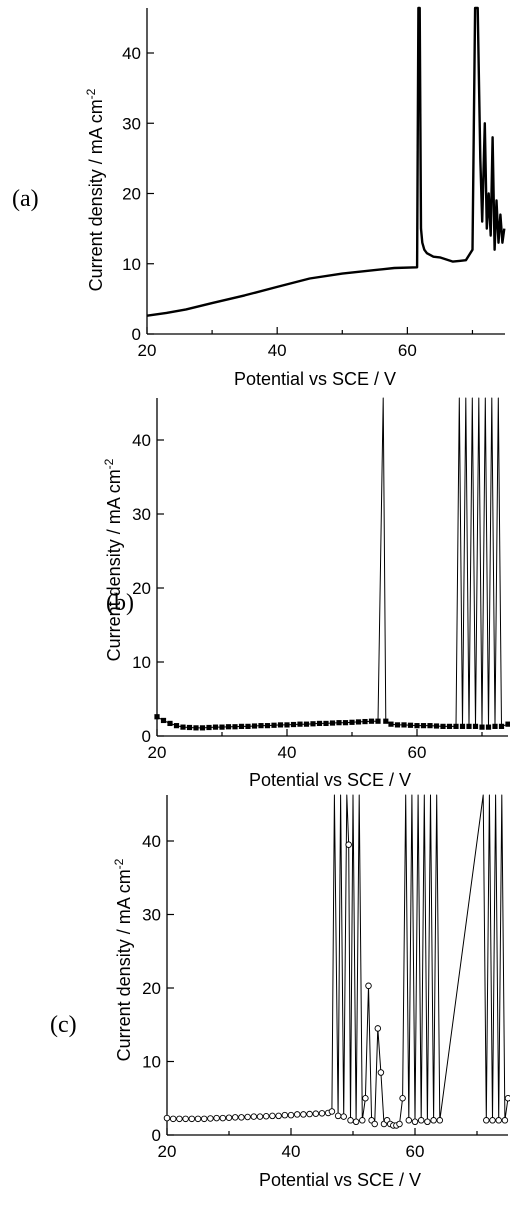  I want to click on panel-c-y-tick-label: 10, so click(151, 1062).